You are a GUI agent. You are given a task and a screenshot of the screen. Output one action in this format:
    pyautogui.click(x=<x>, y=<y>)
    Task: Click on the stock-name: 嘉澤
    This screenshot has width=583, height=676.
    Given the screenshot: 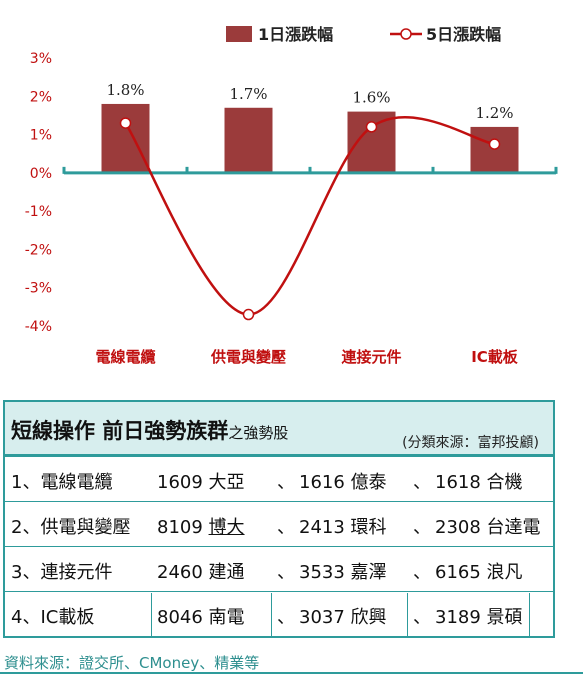 What is the action you would take?
    pyautogui.click(x=368, y=572)
    